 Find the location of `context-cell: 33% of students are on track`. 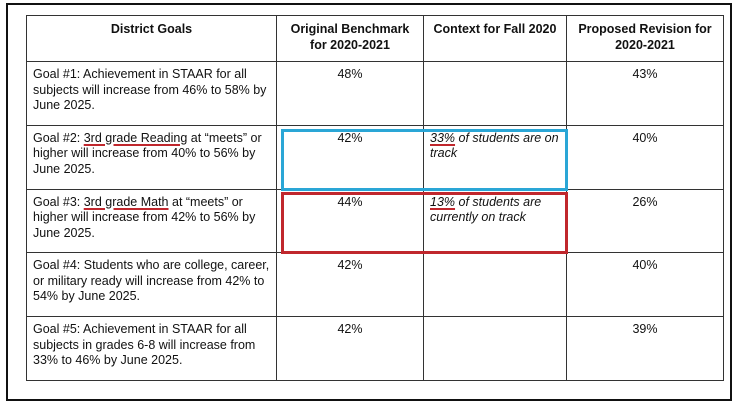

context-cell: 33% of students are on track is located at coordinates (495, 157).